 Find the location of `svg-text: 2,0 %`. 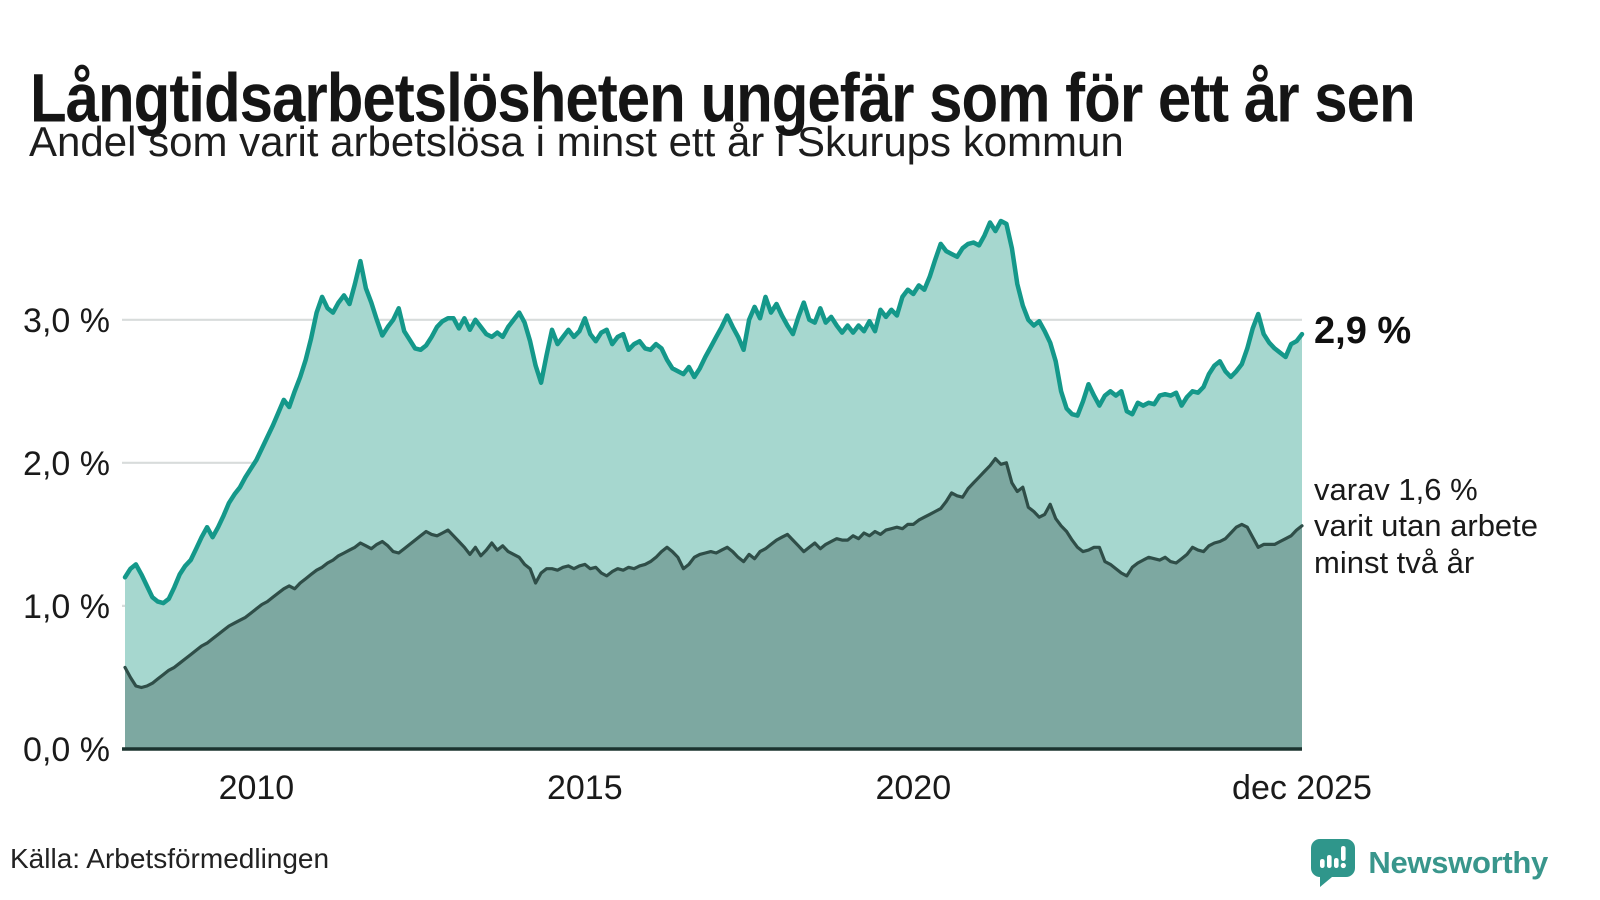

svg-text: 2,0 % is located at coordinates (66, 464).